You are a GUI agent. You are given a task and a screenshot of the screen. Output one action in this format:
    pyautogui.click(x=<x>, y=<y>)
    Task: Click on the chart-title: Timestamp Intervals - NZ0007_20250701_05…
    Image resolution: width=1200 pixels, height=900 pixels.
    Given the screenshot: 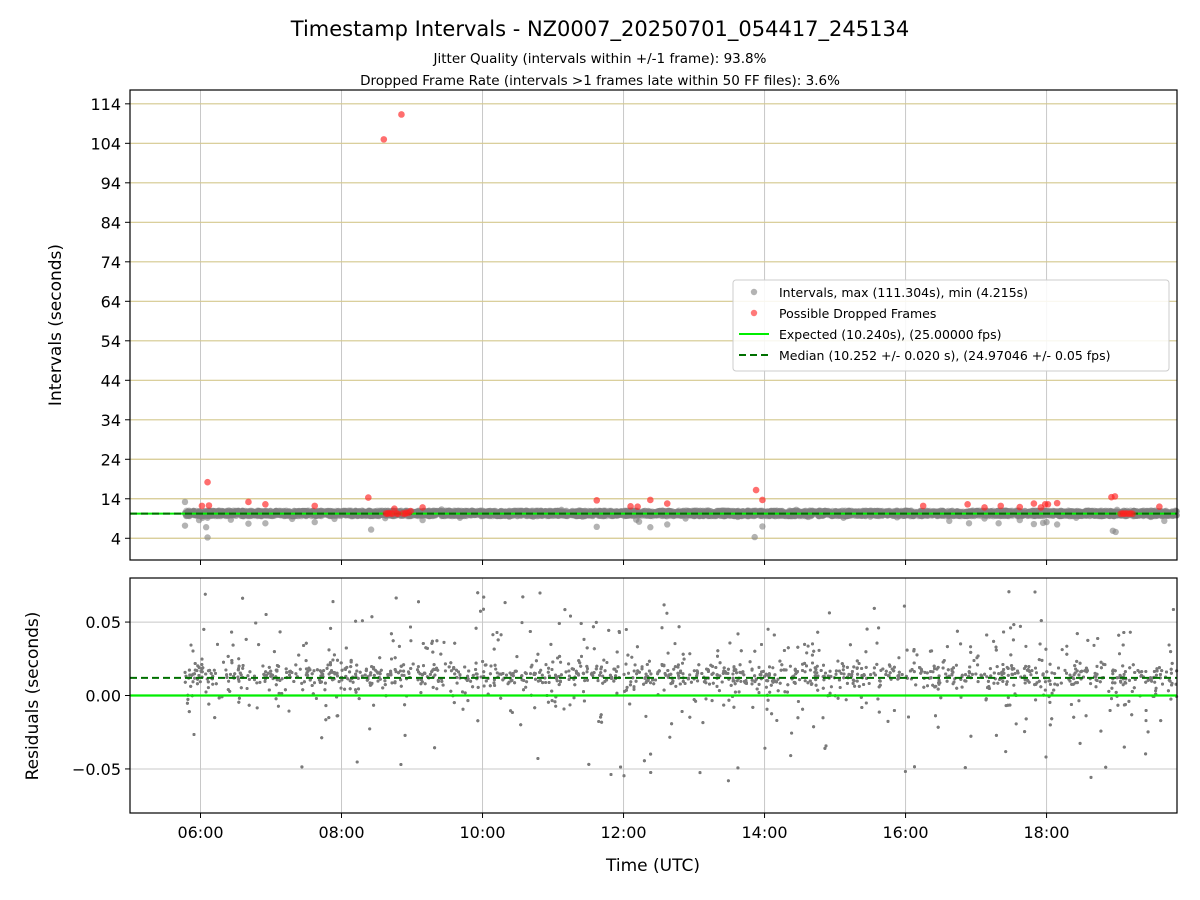 What is the action you would take?
    pyautogui.click(x=599, y=29)
    